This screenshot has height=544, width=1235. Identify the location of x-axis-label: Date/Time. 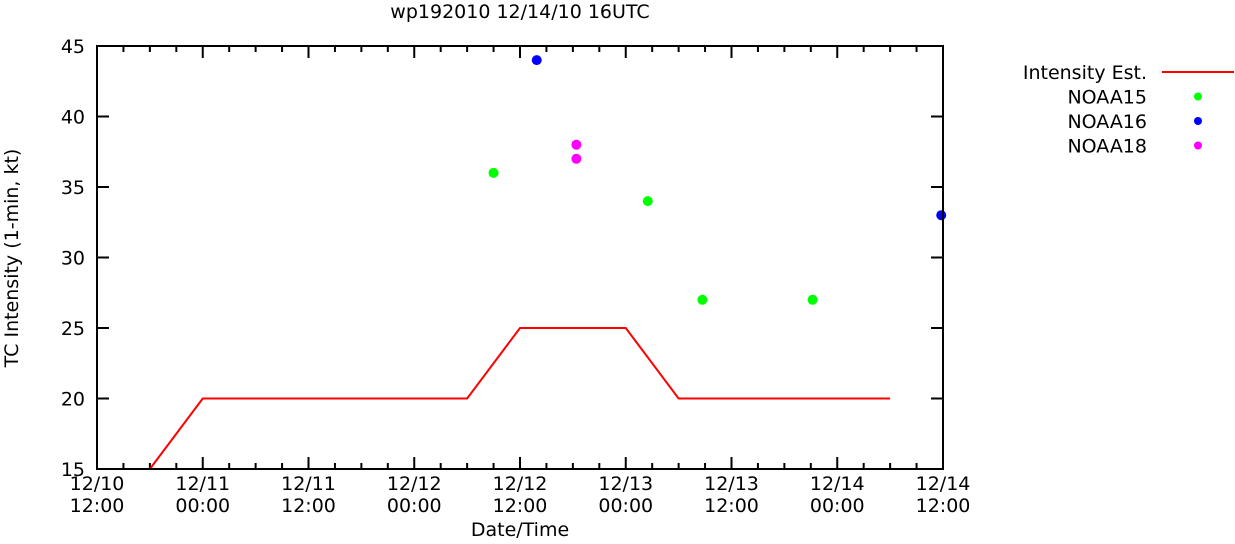
(520, 529).